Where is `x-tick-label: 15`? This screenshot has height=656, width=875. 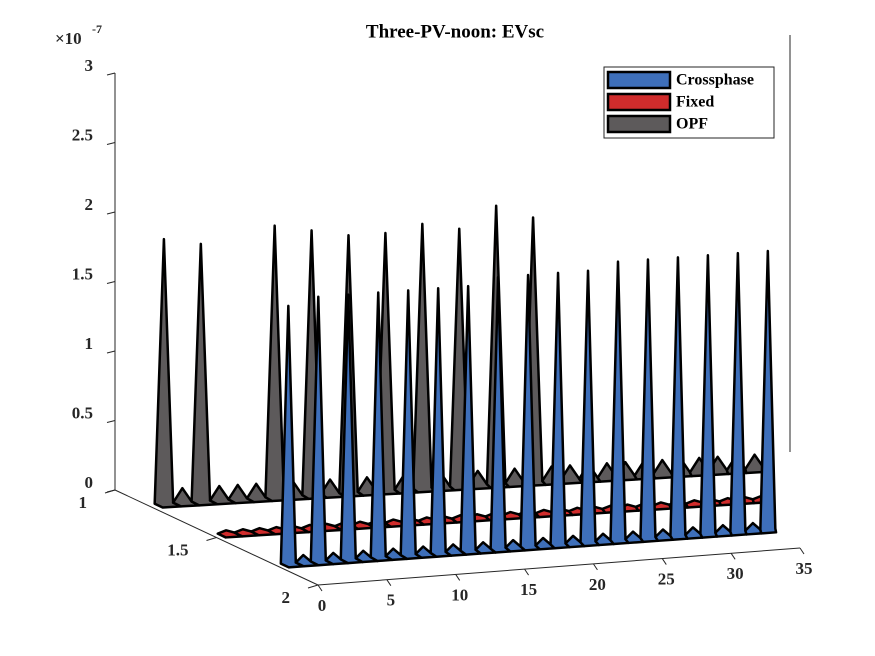 x-tick-label: 15 is located at coordinates (528, 589).